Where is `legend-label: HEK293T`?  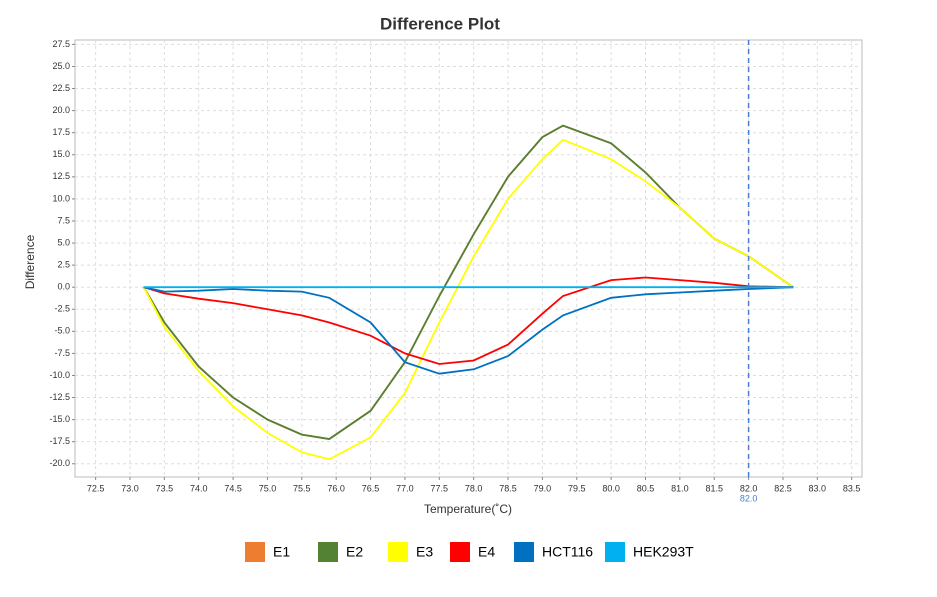 legend-label: HEK293T is located at coordinates (663, 552).